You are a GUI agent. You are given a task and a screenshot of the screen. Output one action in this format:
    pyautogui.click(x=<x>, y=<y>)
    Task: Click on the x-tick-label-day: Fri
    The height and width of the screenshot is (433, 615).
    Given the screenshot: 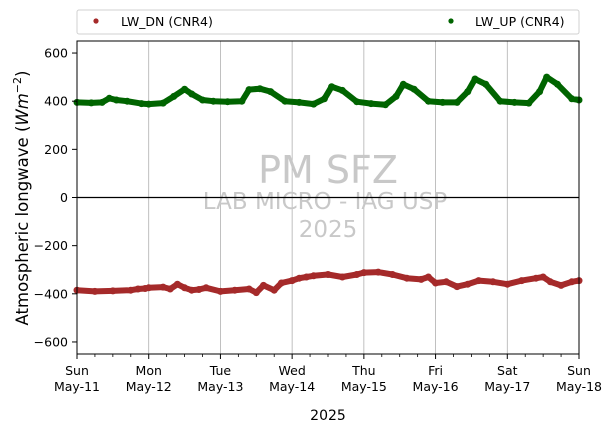 What is the action you would take?
    pyautogui.click(x=435, y=370)
    